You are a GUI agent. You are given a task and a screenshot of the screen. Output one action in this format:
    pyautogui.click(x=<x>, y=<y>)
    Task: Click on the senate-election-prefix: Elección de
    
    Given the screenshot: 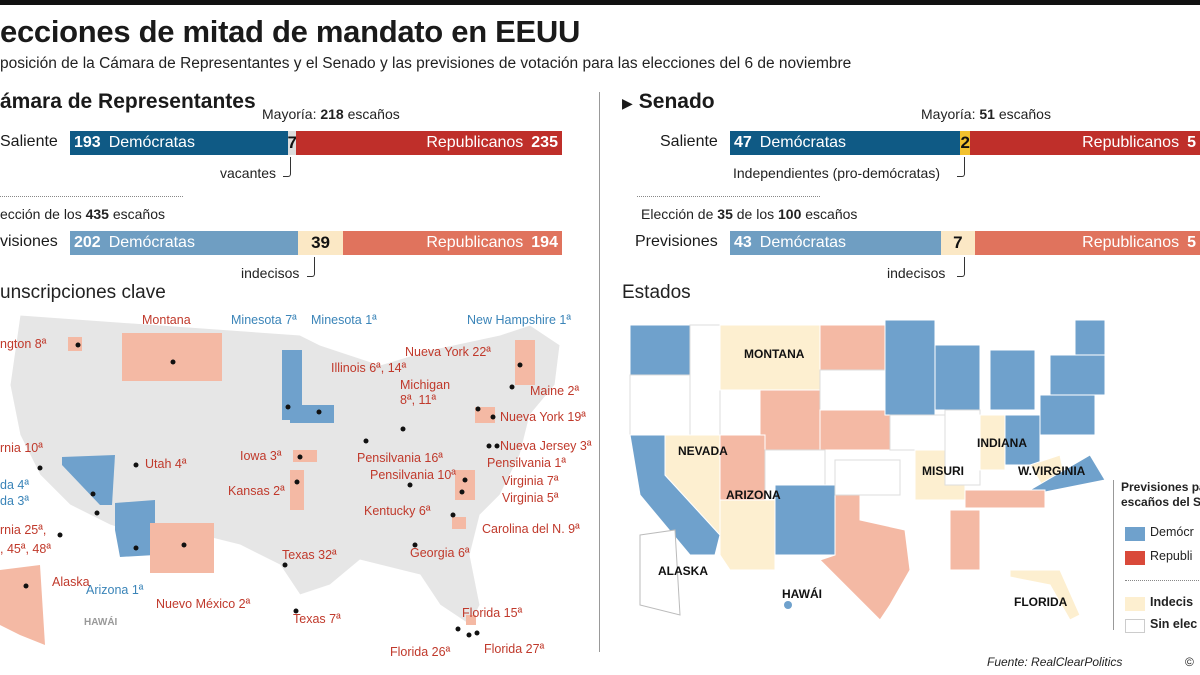 What is the action you would take?
    pyautogui.click(x=679, y=214)
    